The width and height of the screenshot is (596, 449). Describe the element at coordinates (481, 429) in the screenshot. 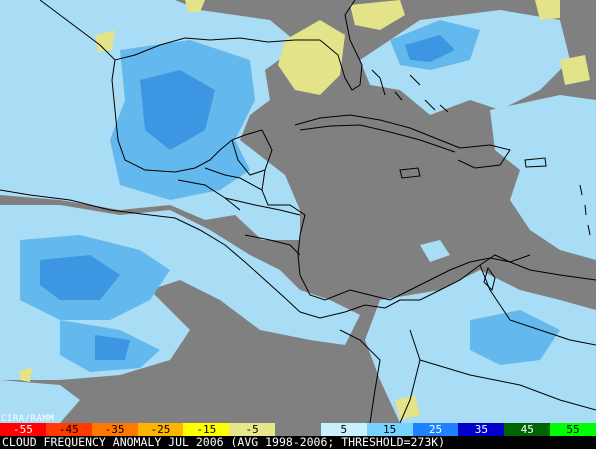

I see `legend-bin: 35` at that location.